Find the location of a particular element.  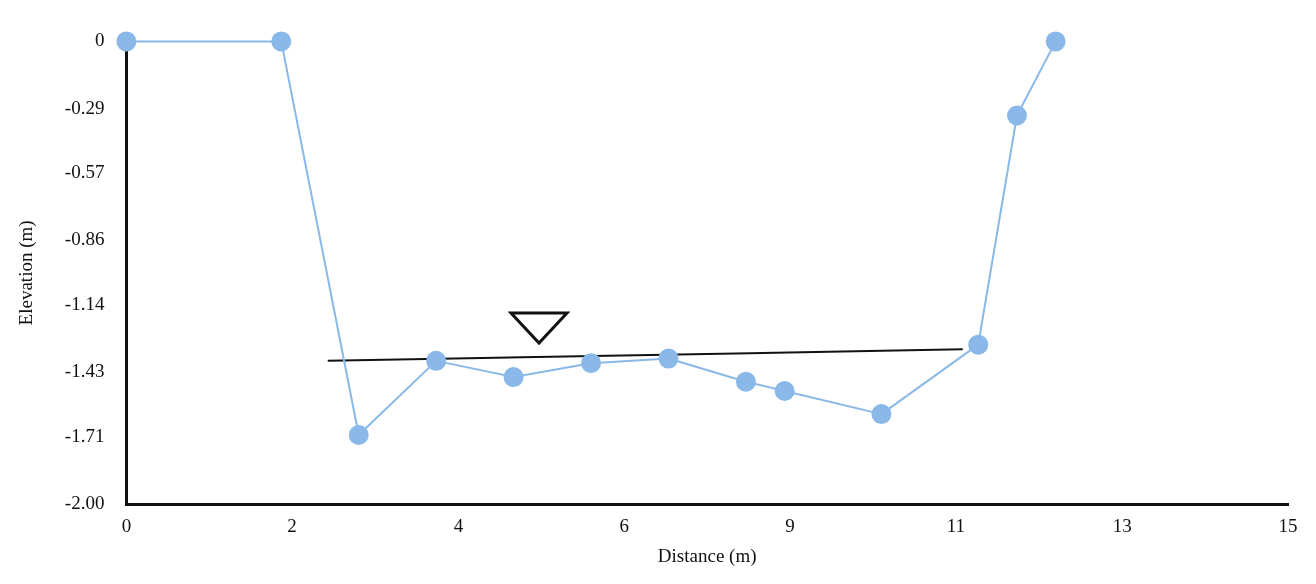

x-tick-label: 0 is located at coordinates (126, 525).